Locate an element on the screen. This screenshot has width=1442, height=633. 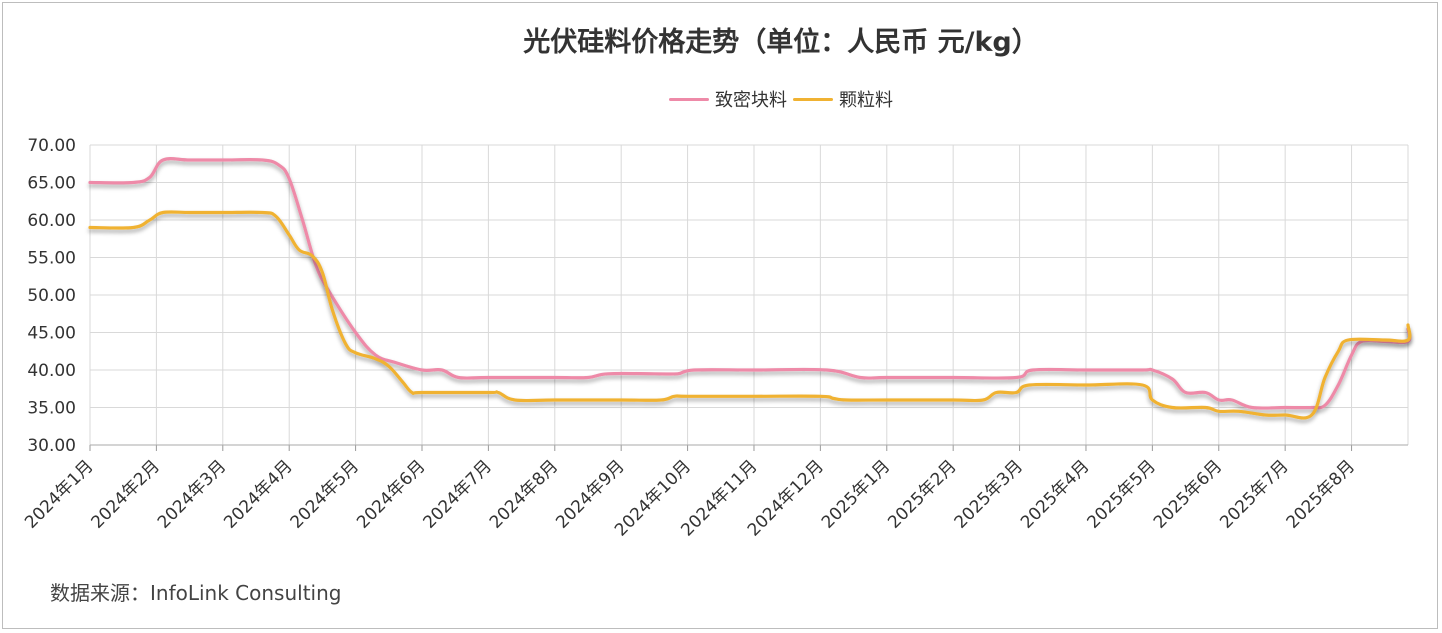
y-tick-label: 50.00 is located at coordinates (51, 296).